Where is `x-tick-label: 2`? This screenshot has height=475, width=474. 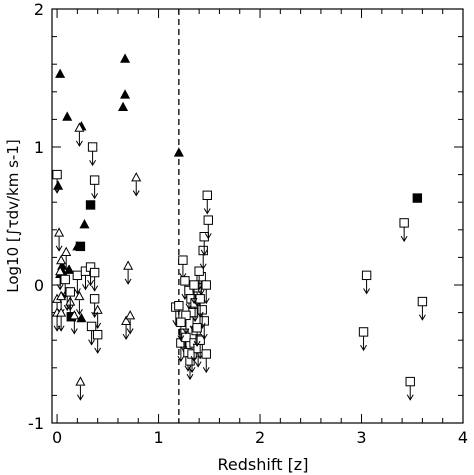
x-tick-label: 2 is located at coordinates (260, 437).